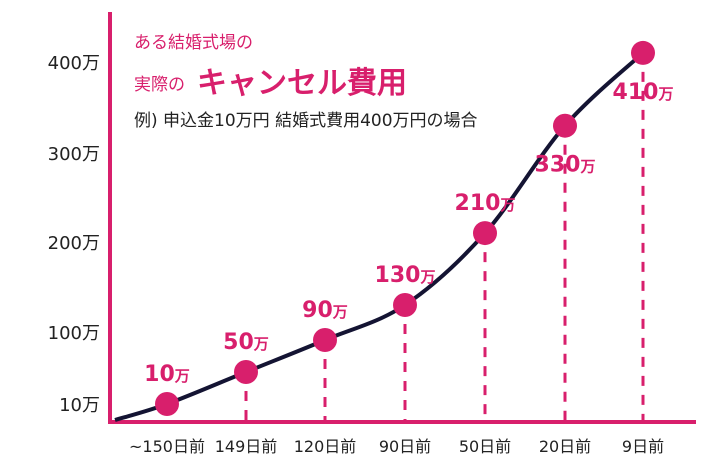  I want to click on data-label: 130万, so click(405, 275).